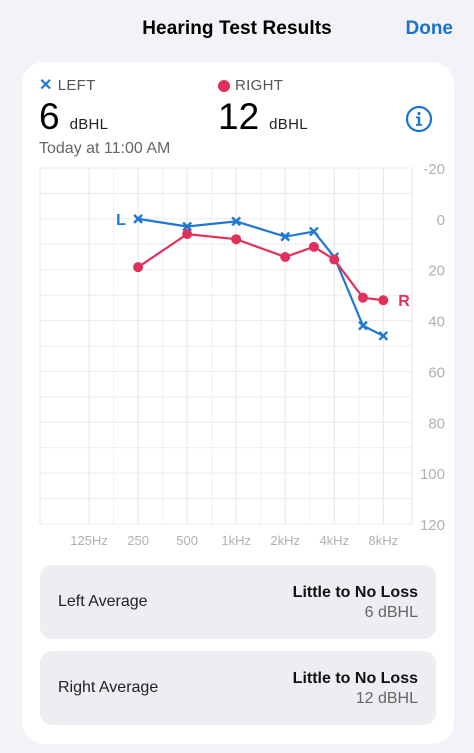  What do you see at coordinates (138, 540) in the screenshot?
I see `x-tick-label: 250` at bounding box center [138, 540].